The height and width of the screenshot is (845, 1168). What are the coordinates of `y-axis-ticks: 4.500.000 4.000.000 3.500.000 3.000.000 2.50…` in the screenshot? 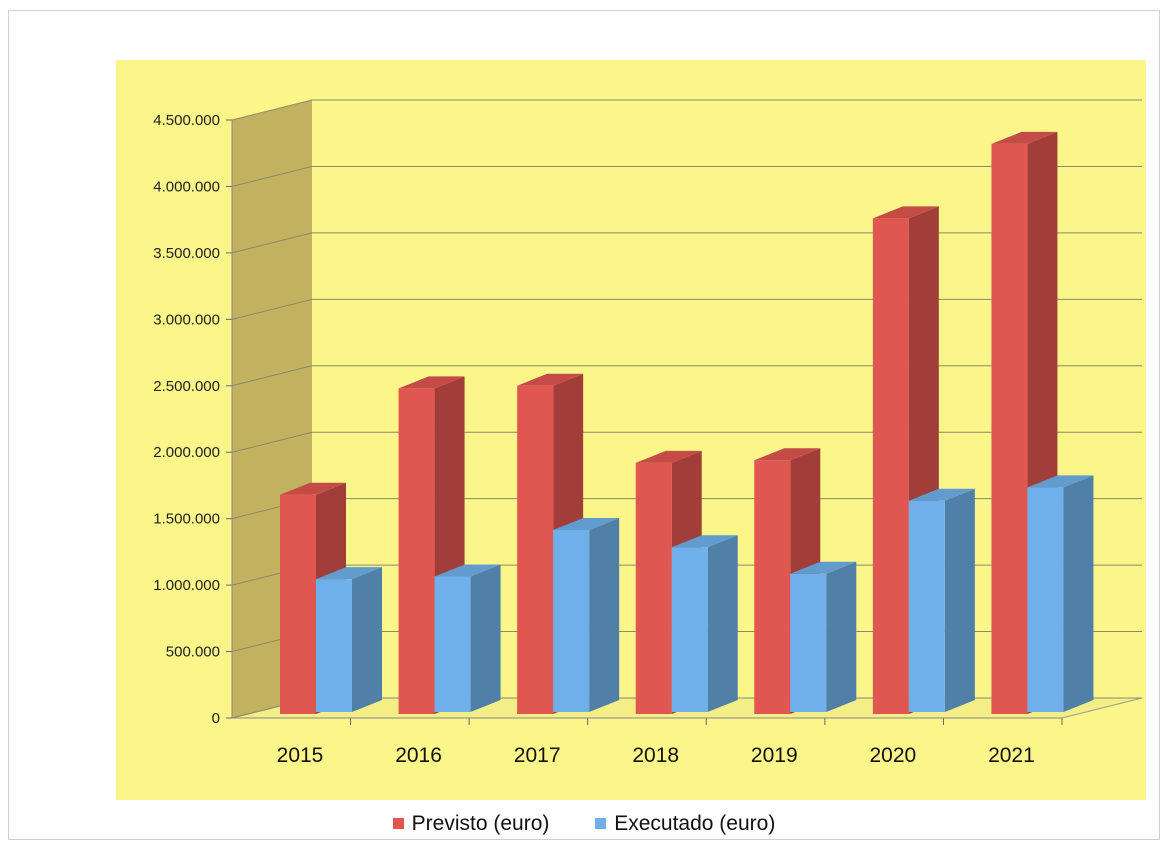 It's located at (186, 419).